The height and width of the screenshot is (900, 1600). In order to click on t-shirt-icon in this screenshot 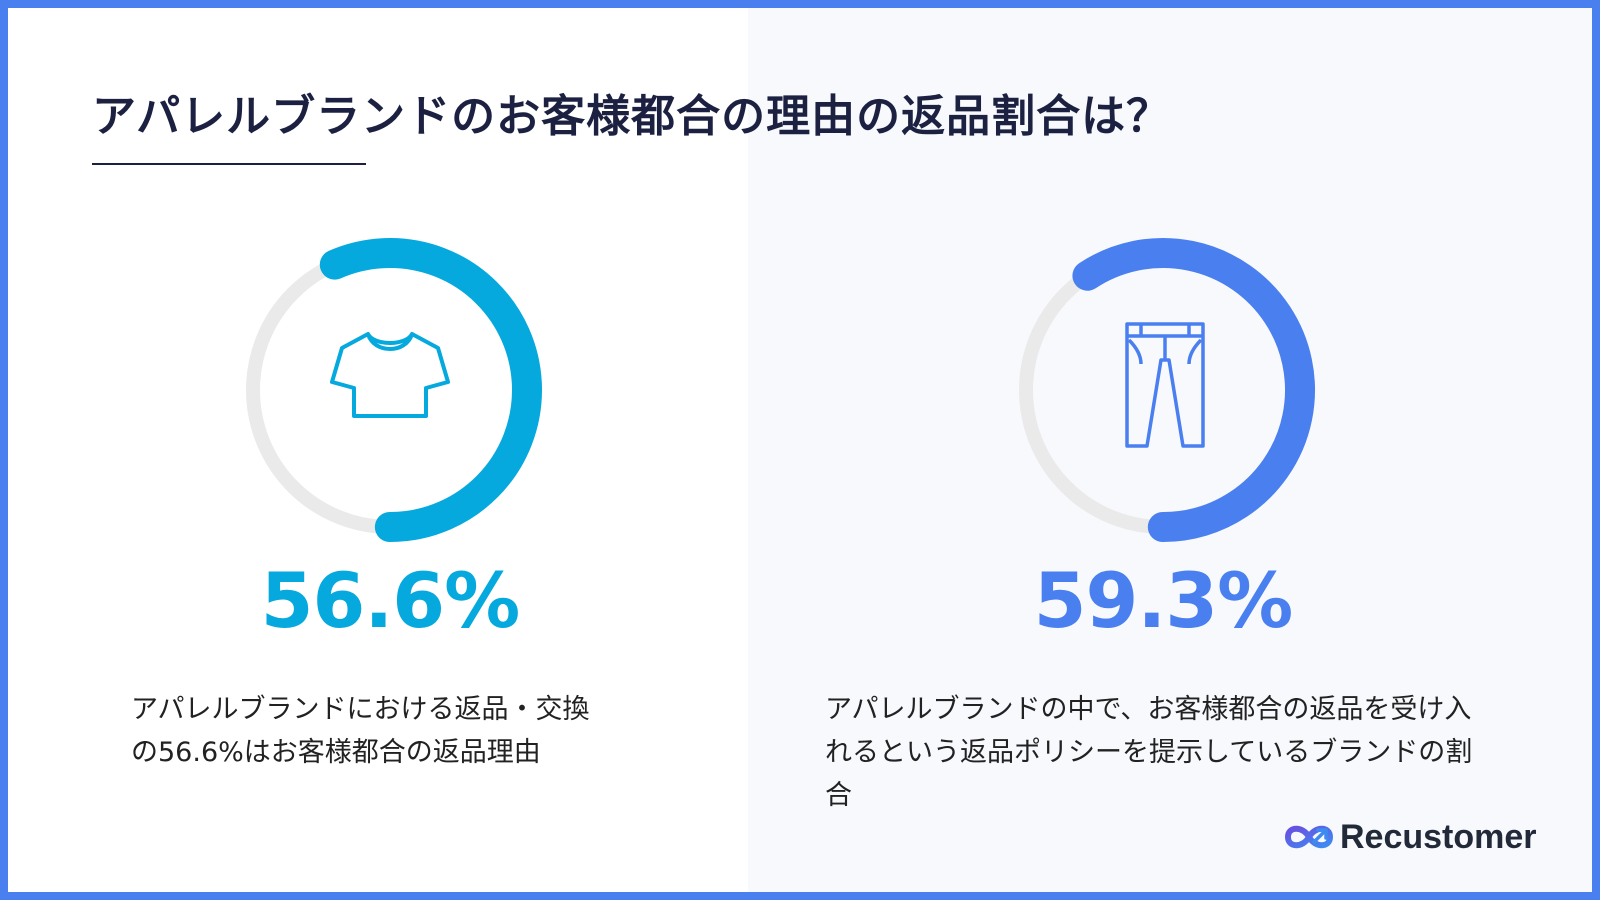, I will do `click(390, 375)`.